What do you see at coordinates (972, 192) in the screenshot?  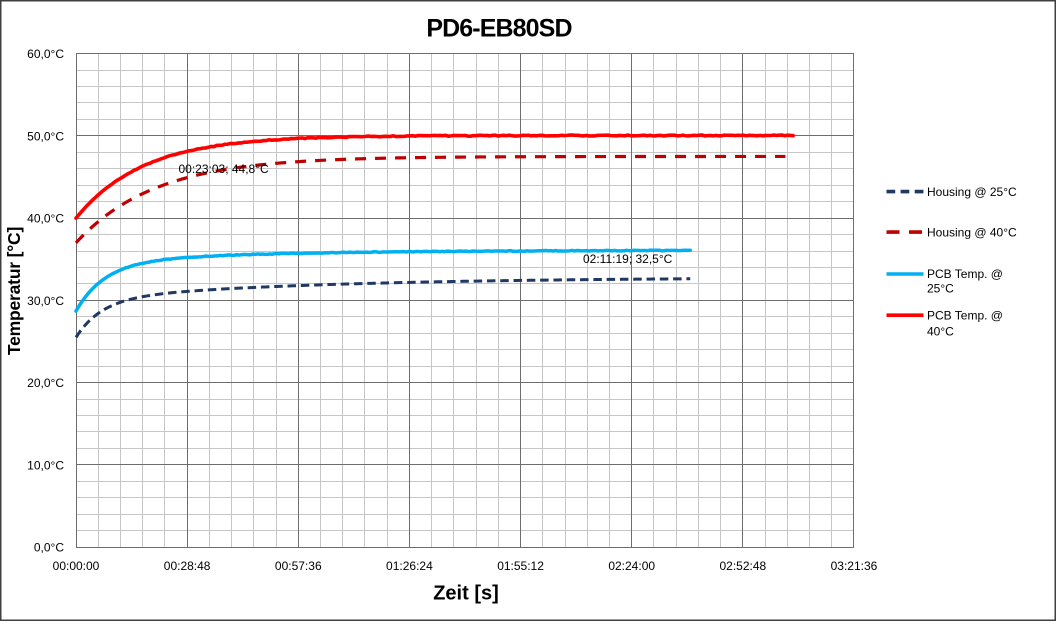 I see `svg-text: Housing @ 25°C` at bounding box center [972, 192].